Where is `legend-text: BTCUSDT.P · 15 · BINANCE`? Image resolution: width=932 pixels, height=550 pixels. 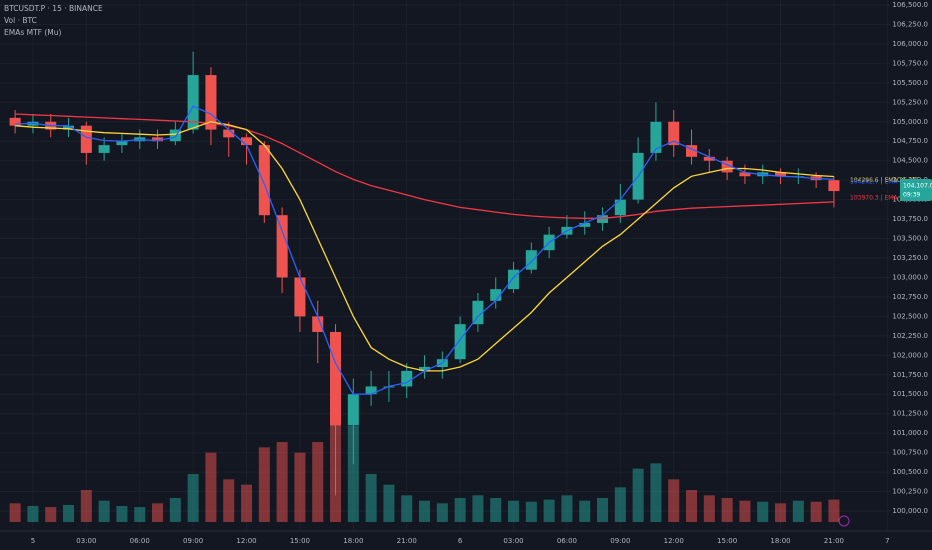 legend-text: BTCUSDT.P · 15 · BINANCE is located at coordinates (53, 8).